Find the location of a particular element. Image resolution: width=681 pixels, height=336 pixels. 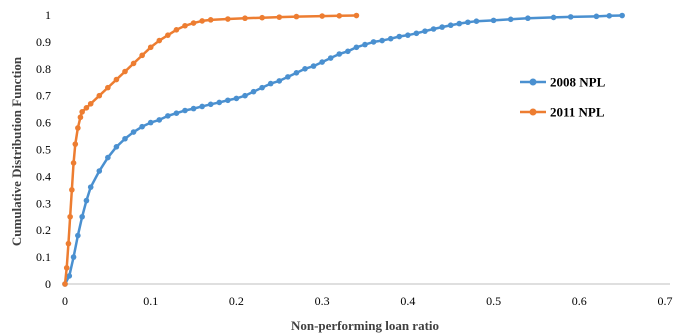

x-tick-label: 0.7 is located at coordinates (665, 301).